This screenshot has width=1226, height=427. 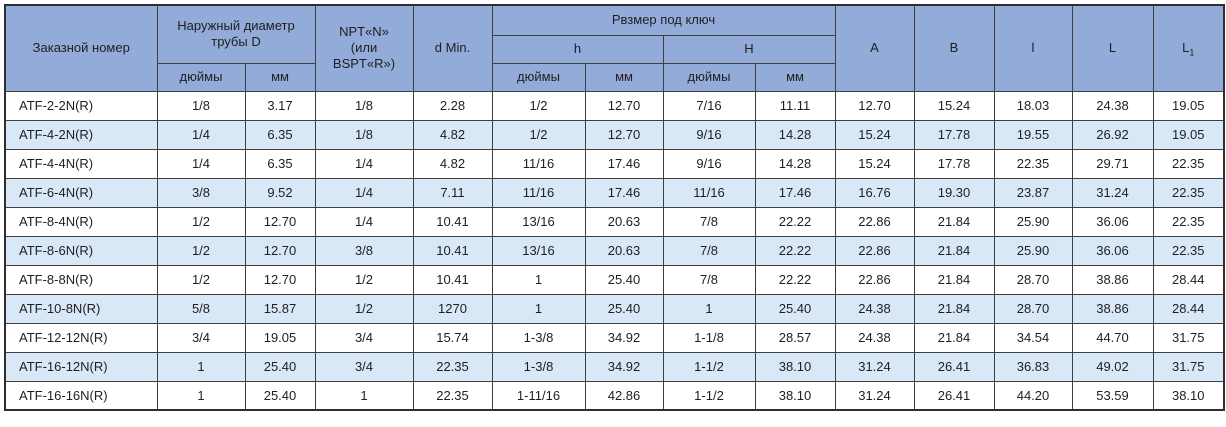 I want to click on order-number-cell: ATF-12-12N(R), so click(x=81, y=337).